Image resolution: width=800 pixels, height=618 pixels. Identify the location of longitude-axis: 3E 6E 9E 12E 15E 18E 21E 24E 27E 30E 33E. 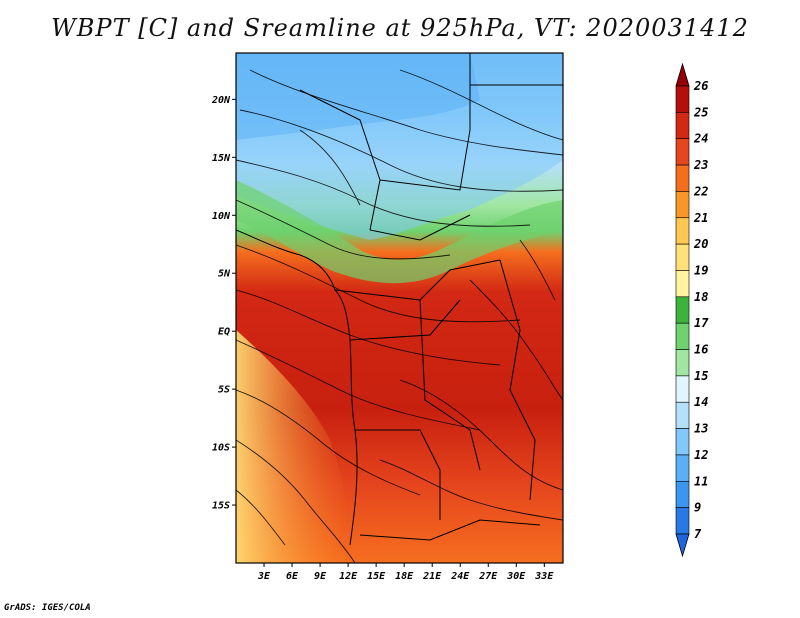
(405, 572).